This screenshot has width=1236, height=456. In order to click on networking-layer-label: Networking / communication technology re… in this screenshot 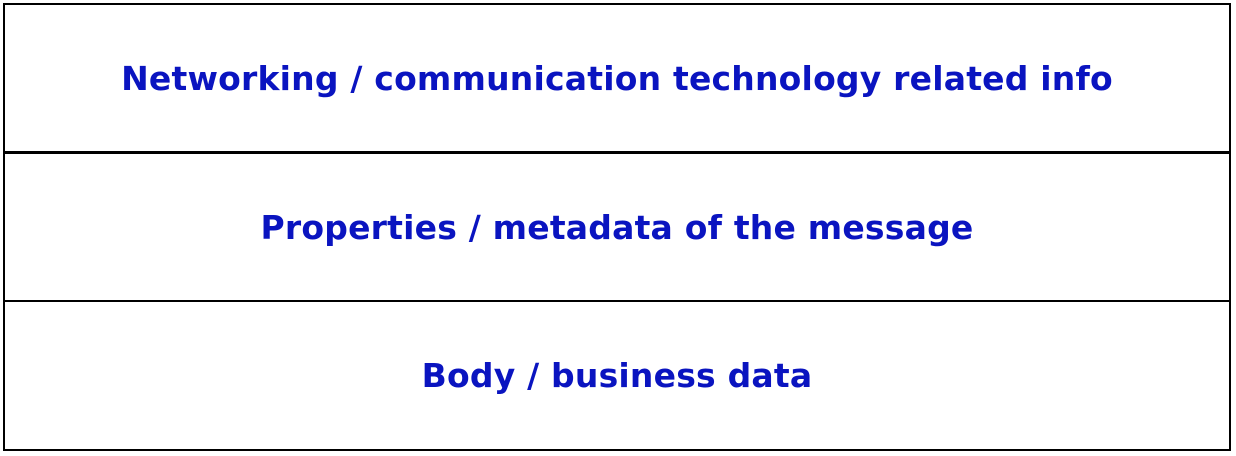, I will do `click(617, 78)`.